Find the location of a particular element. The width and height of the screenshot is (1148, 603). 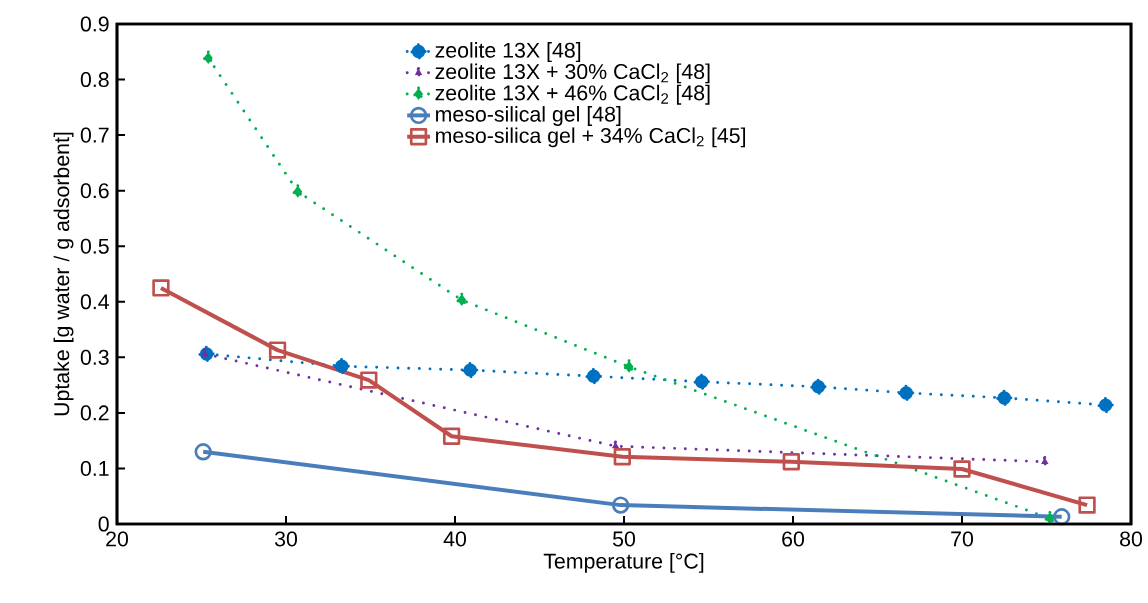

x-tick-label: 40 is located at coordinates (455, 539).